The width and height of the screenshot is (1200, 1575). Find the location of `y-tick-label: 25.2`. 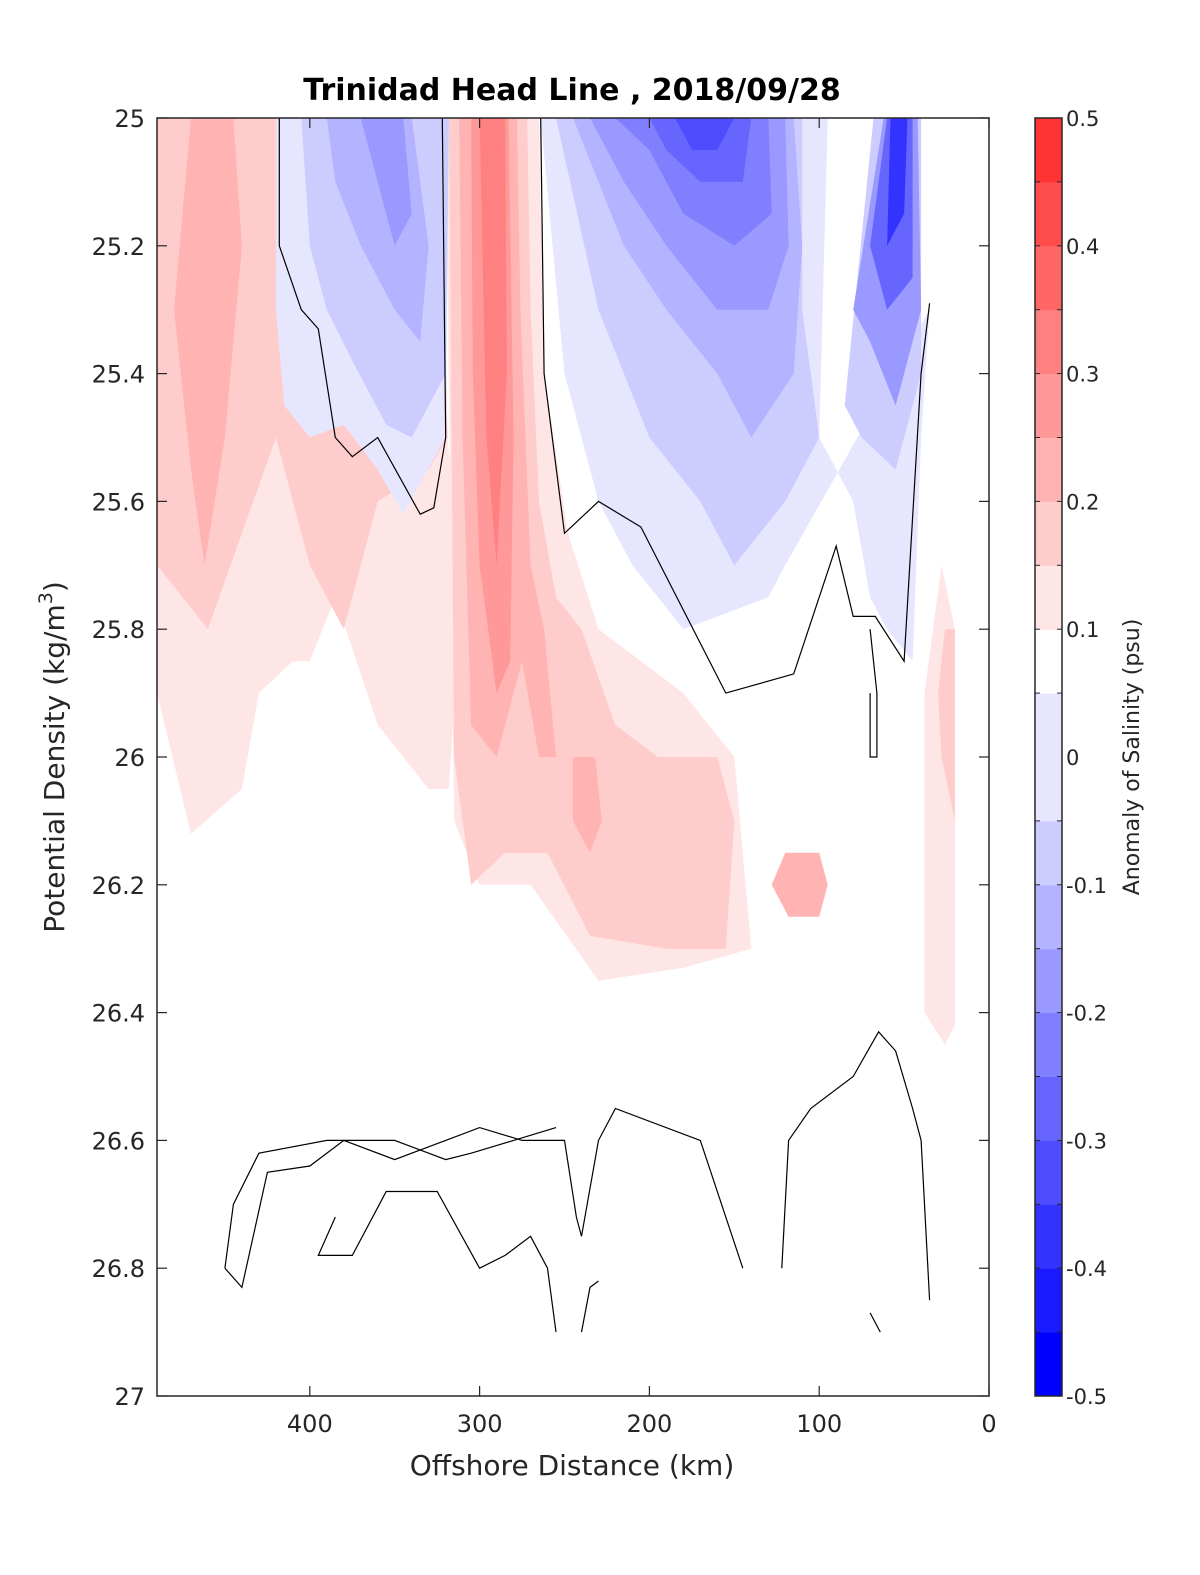

y-tick-label: 25.2 is located at coordinates (118, 247).